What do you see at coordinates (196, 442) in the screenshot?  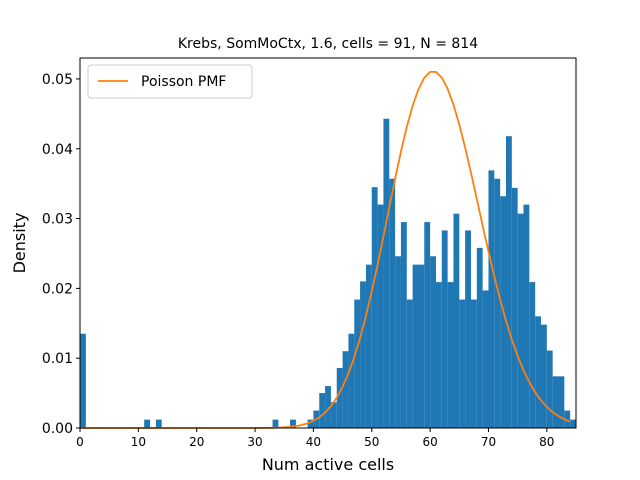 I see `x-tick-label: 20` at bounding box center [196, 442].